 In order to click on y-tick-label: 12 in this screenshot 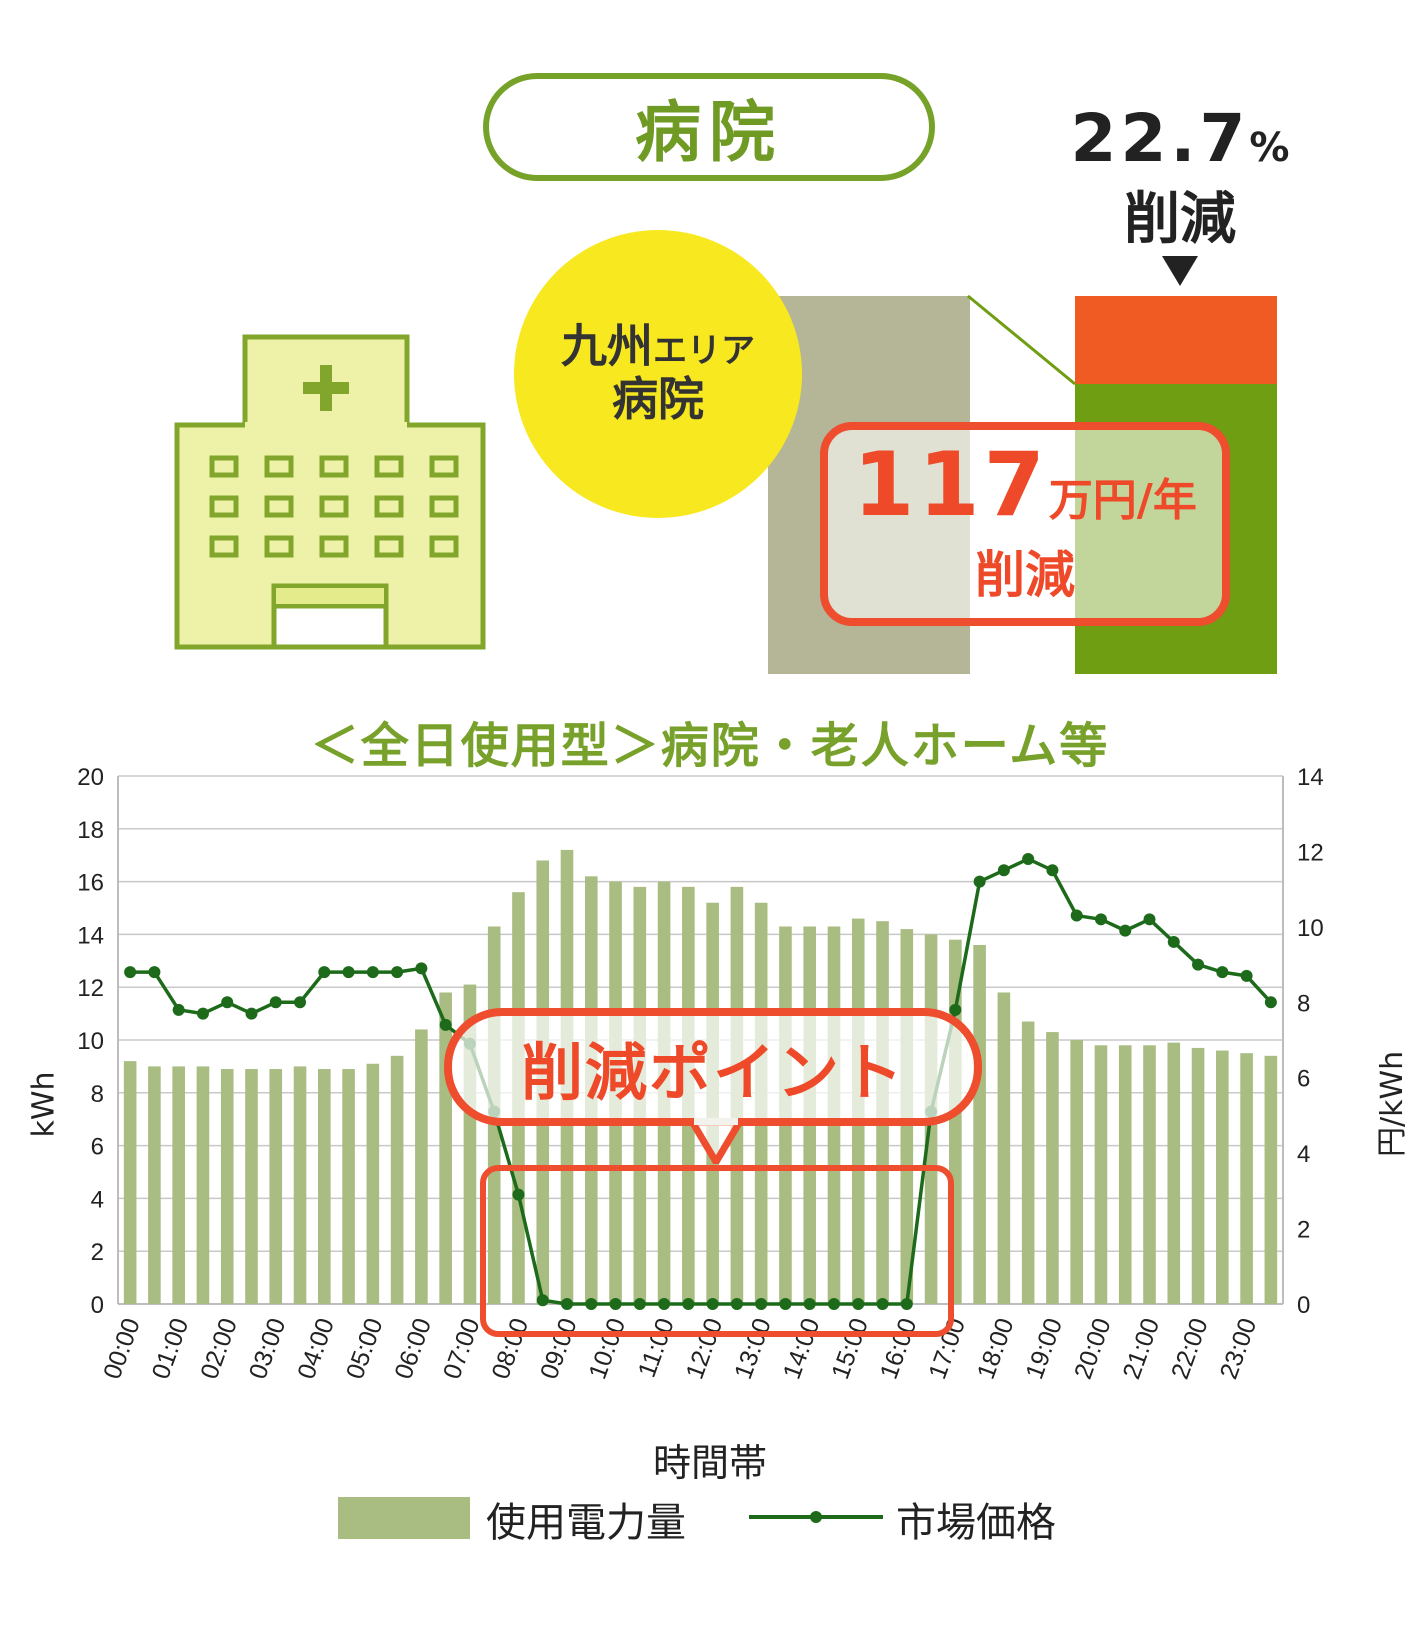, I will do `click(90, 988)`.